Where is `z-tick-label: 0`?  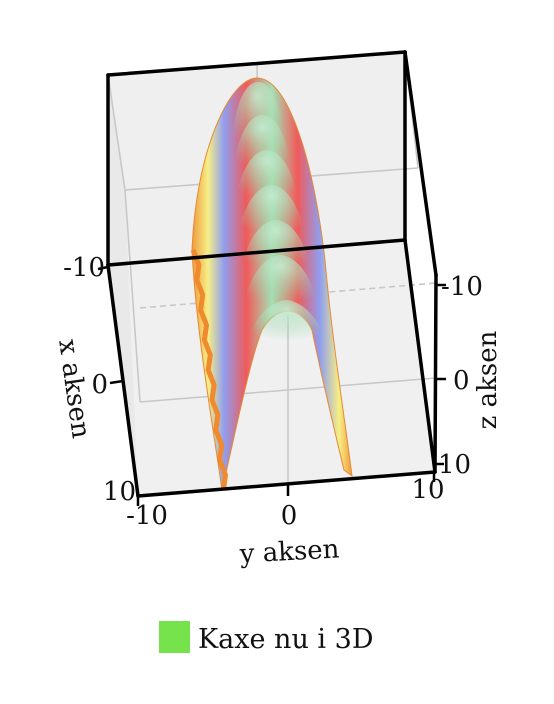 z-tick-label: 0 is located at coordinates (461, 381).